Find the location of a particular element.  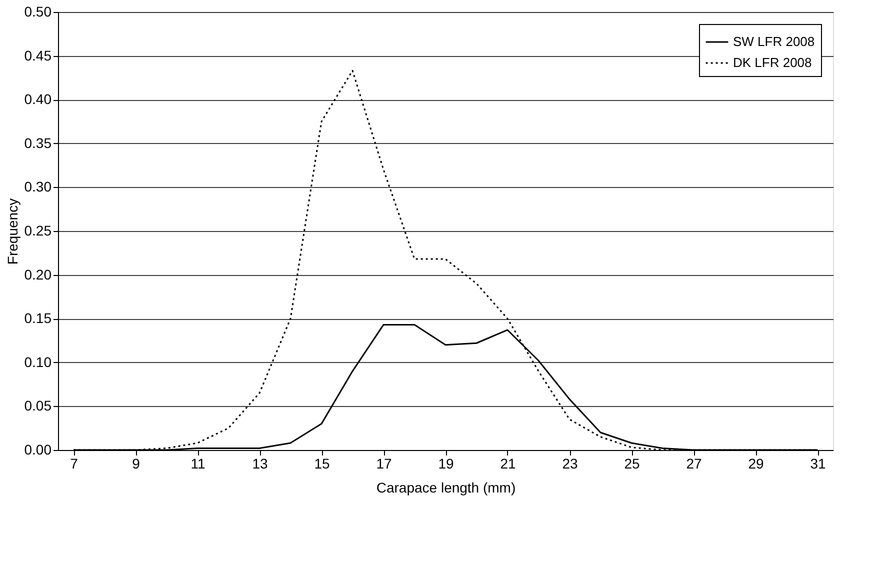

y-tick-label: 0.00 is located at coordinates (38, 450).